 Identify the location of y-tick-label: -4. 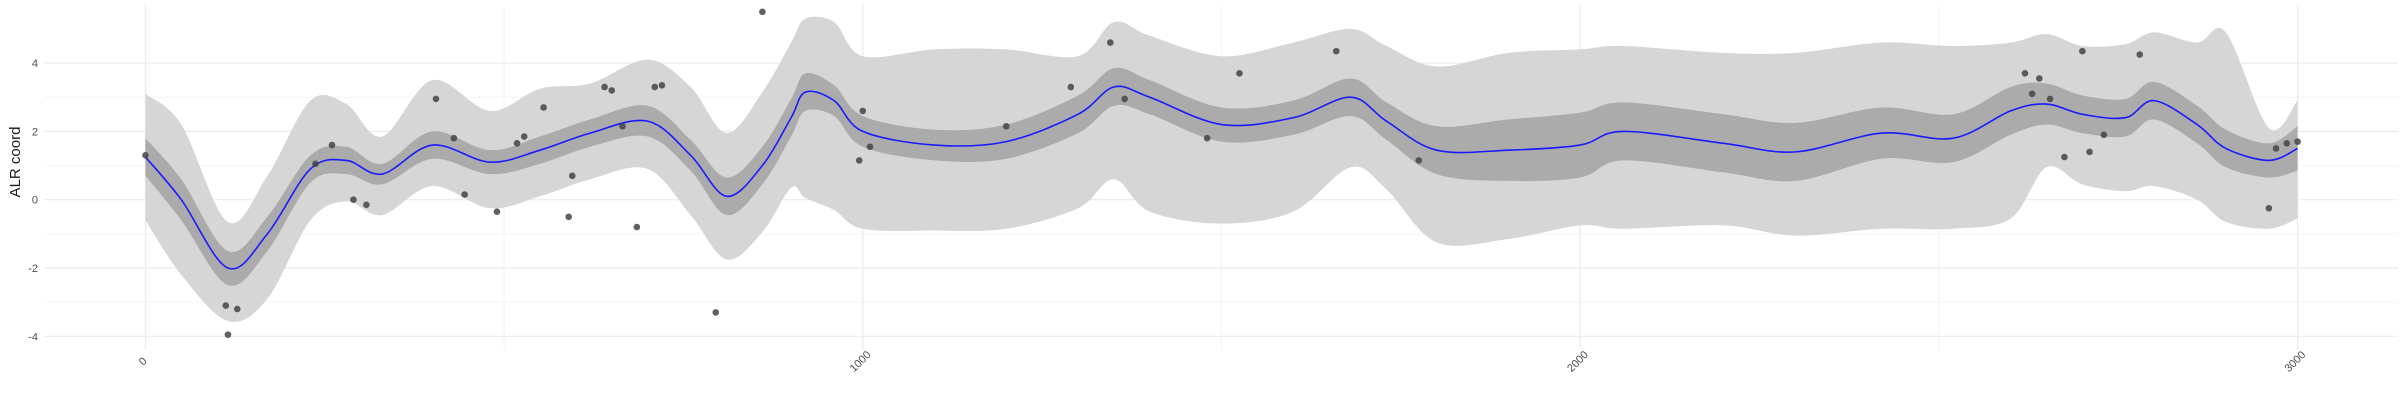
(33, 337).